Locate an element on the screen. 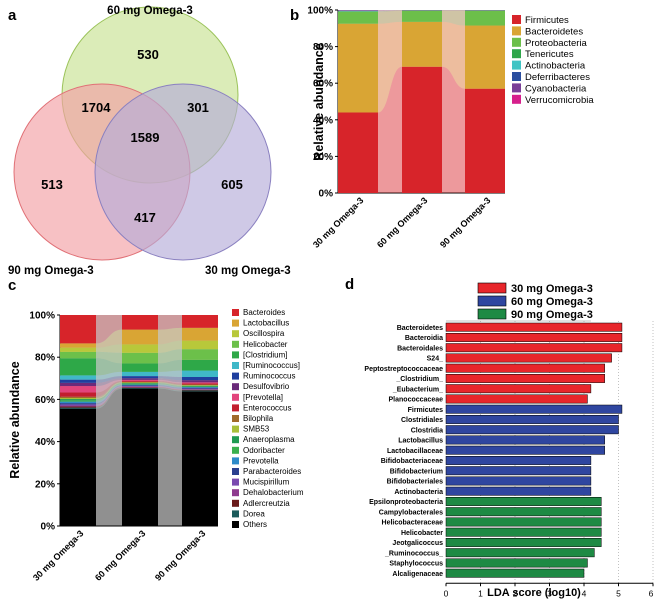 This screenshot has width=656, height=601. bar-segment-prevotella is located at coordinates (78, 402).